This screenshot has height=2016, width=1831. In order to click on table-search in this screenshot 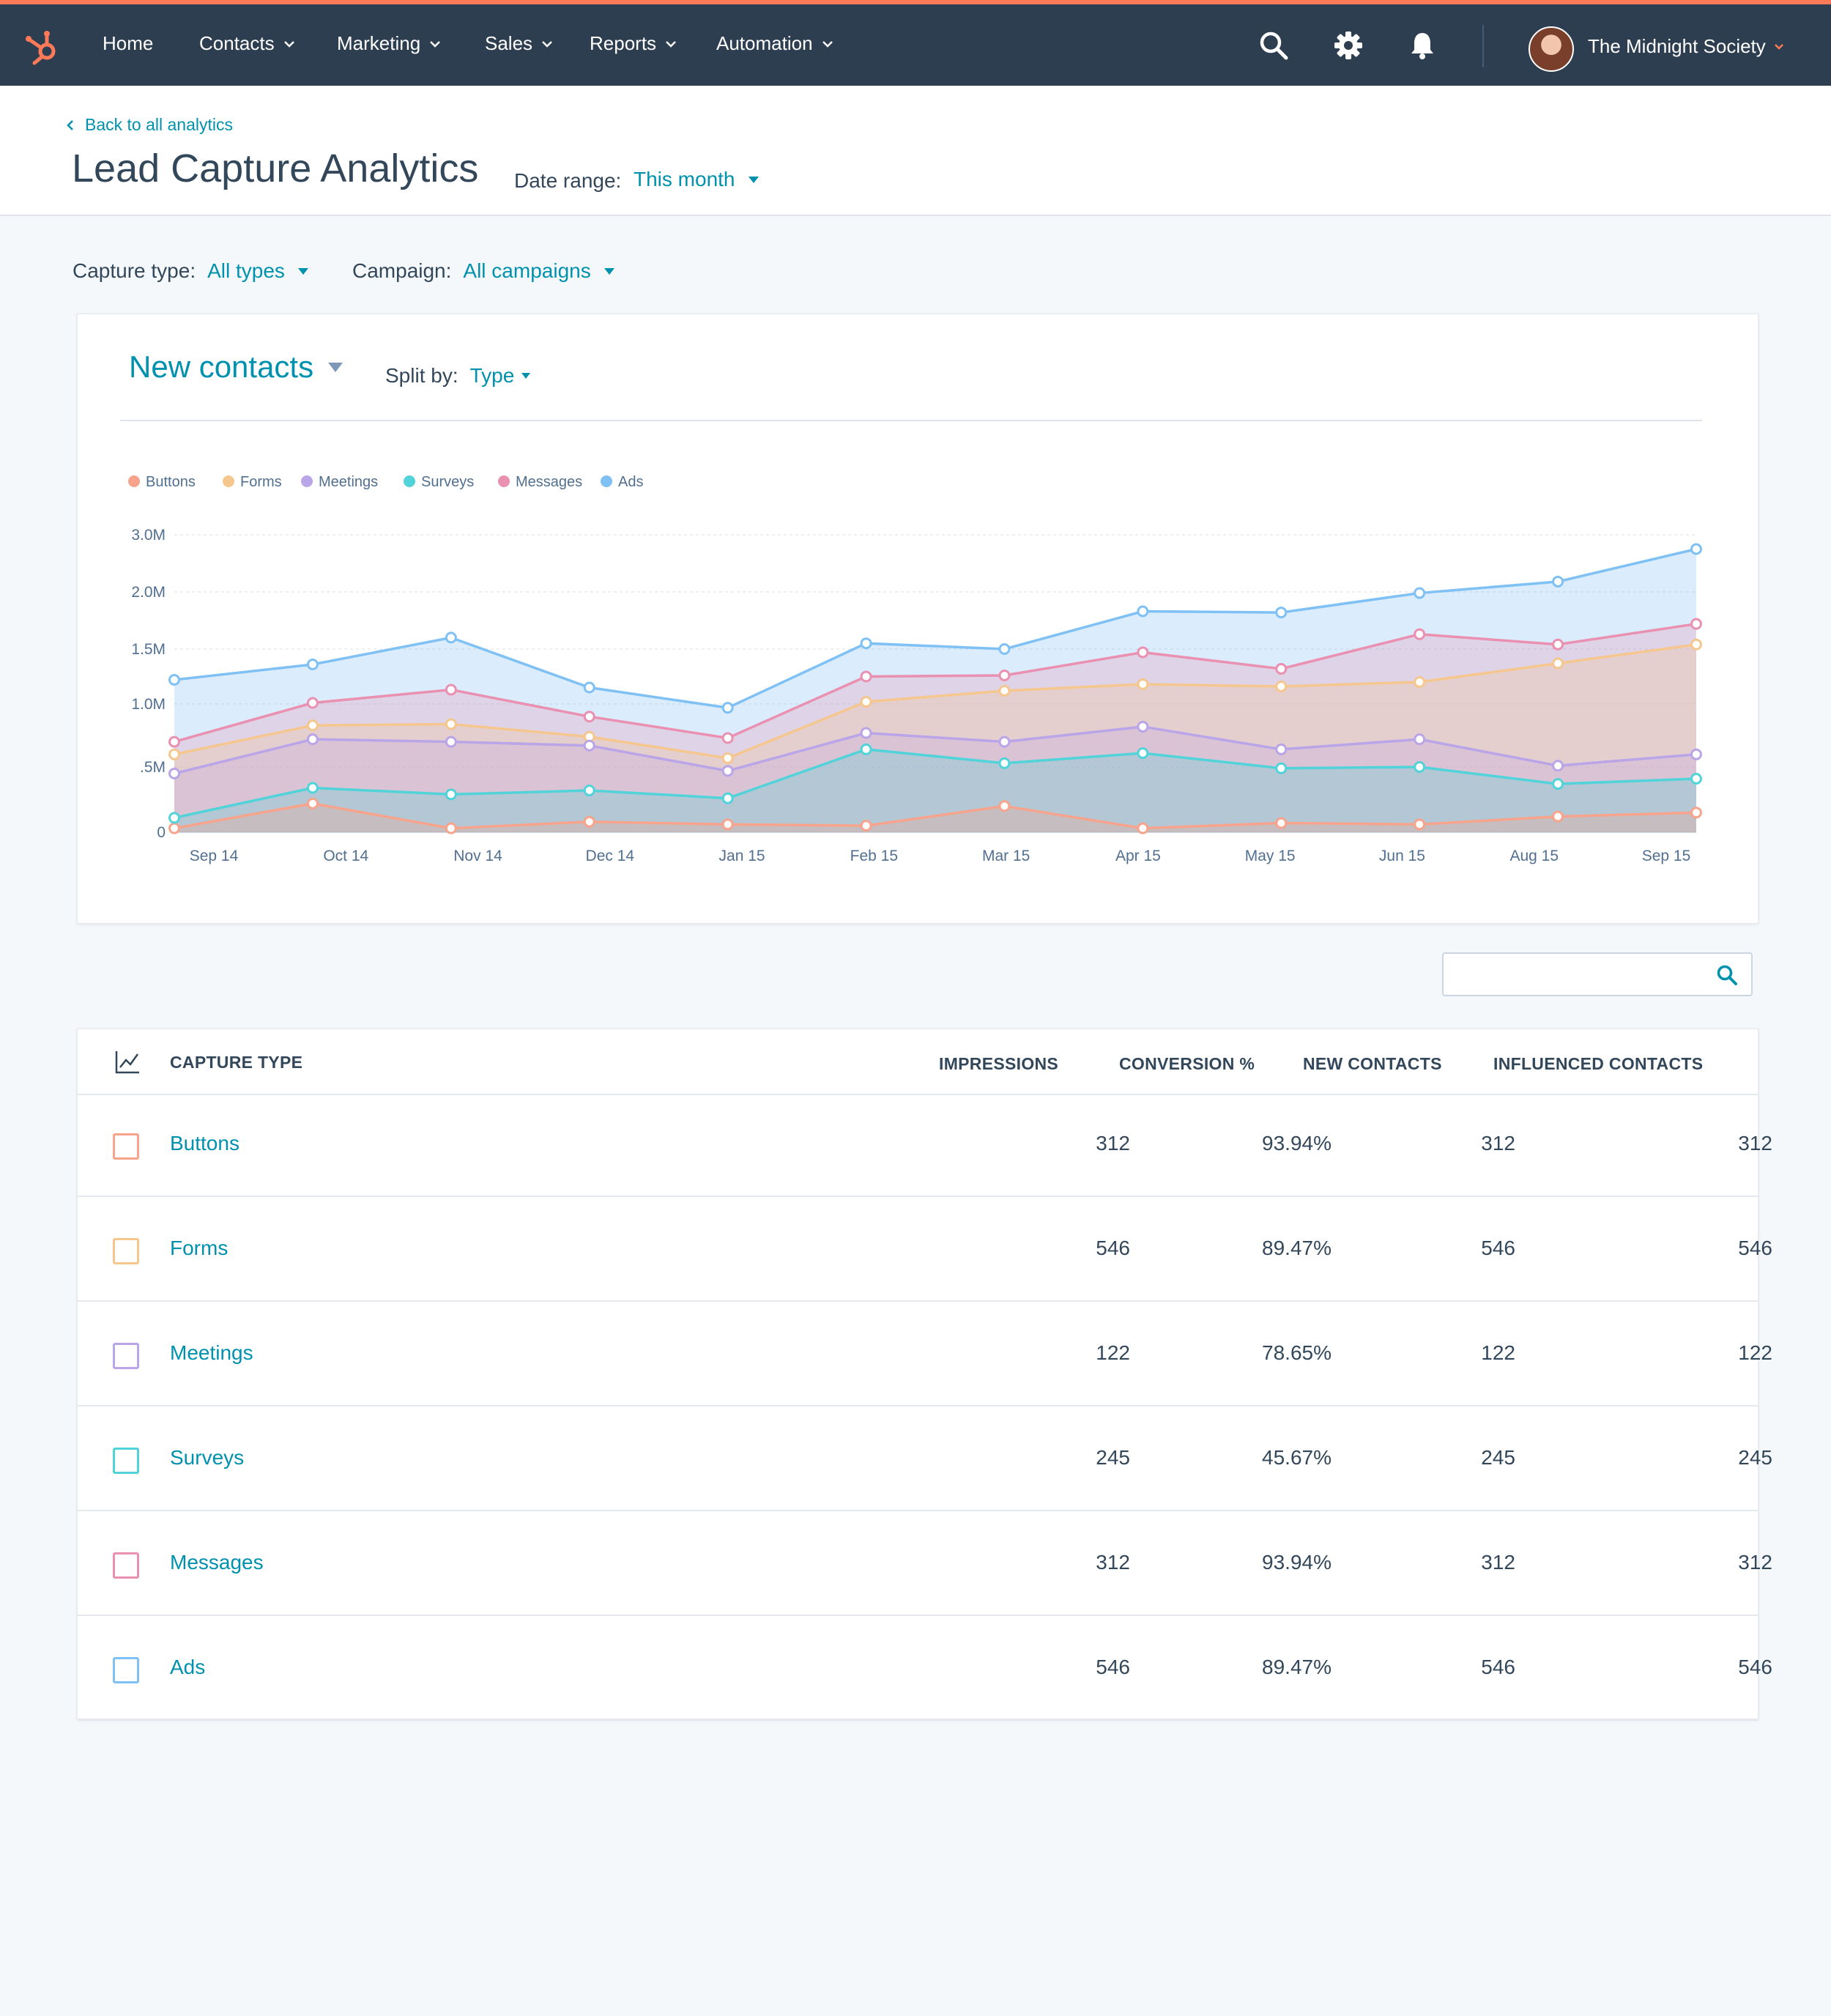, I will do `click(1597, 974)`.